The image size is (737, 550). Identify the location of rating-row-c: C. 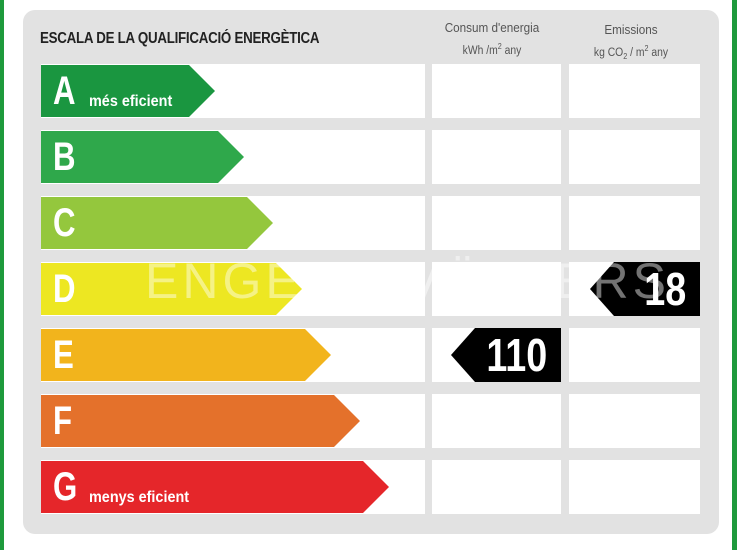
(368, 223).